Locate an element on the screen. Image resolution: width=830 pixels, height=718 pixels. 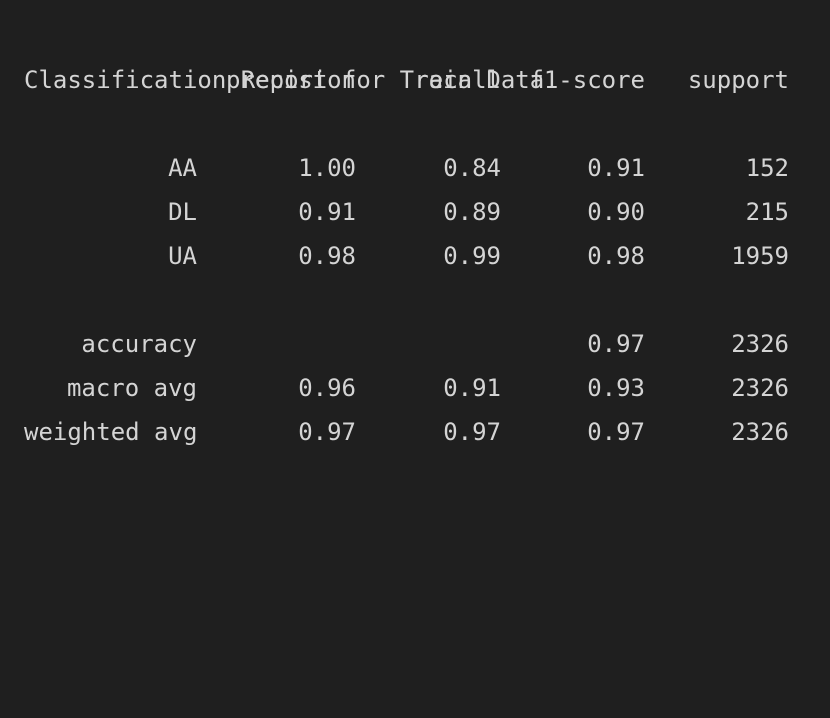
table-row: AA 1.00 0.84 0.91 152 is located at coordinates (414, 168).